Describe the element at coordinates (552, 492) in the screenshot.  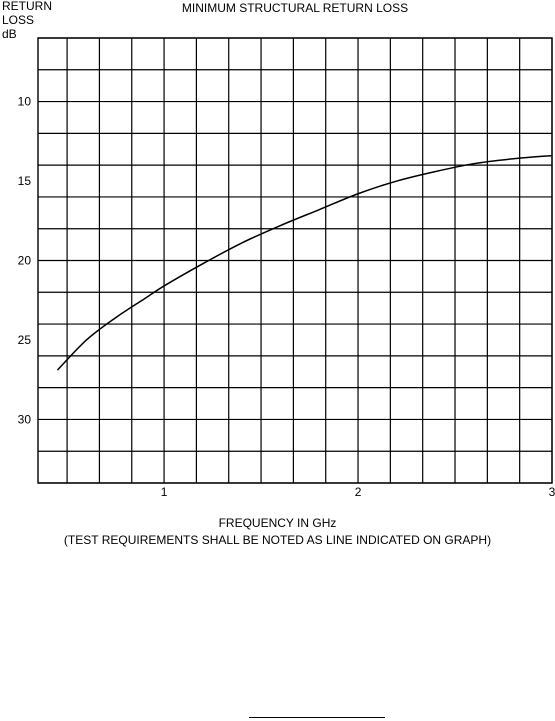
I see `x-tick-label: 3` at that location.